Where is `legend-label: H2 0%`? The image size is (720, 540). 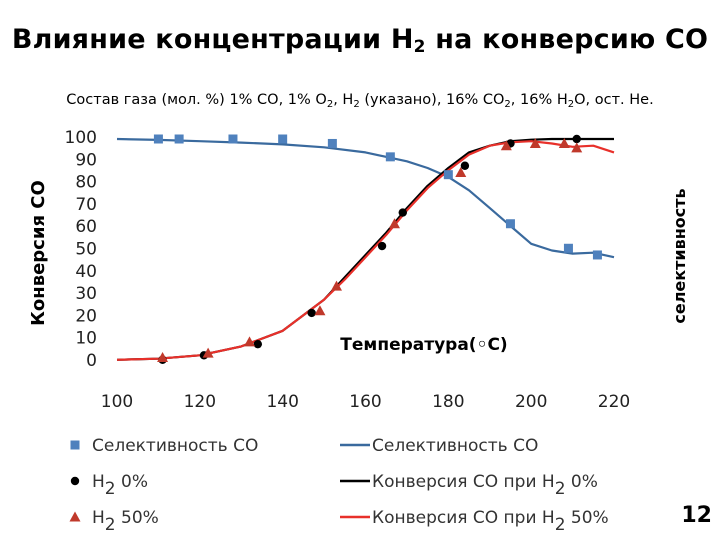
legend-label: H2 0% is located at coordinates (120, 485).